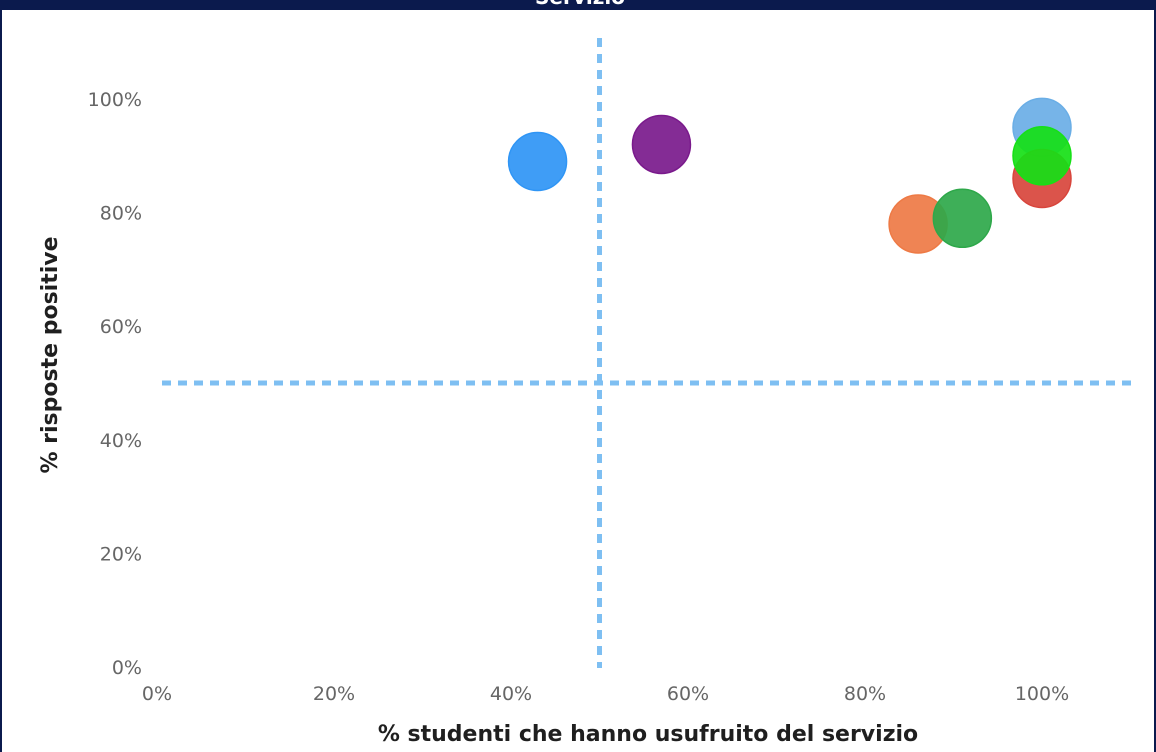 The height and width of the screenshot is (752, 1156). What do you see at coordinates (511, 694) in the screenshot?
I see `x-tick-label: 40%` at bounding box center [511, 694].